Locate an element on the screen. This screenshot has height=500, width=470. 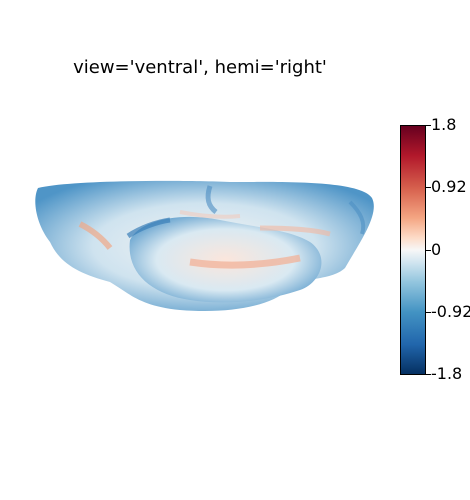
colorbar-tick-label: 0 is located at coordinates (436, 249).